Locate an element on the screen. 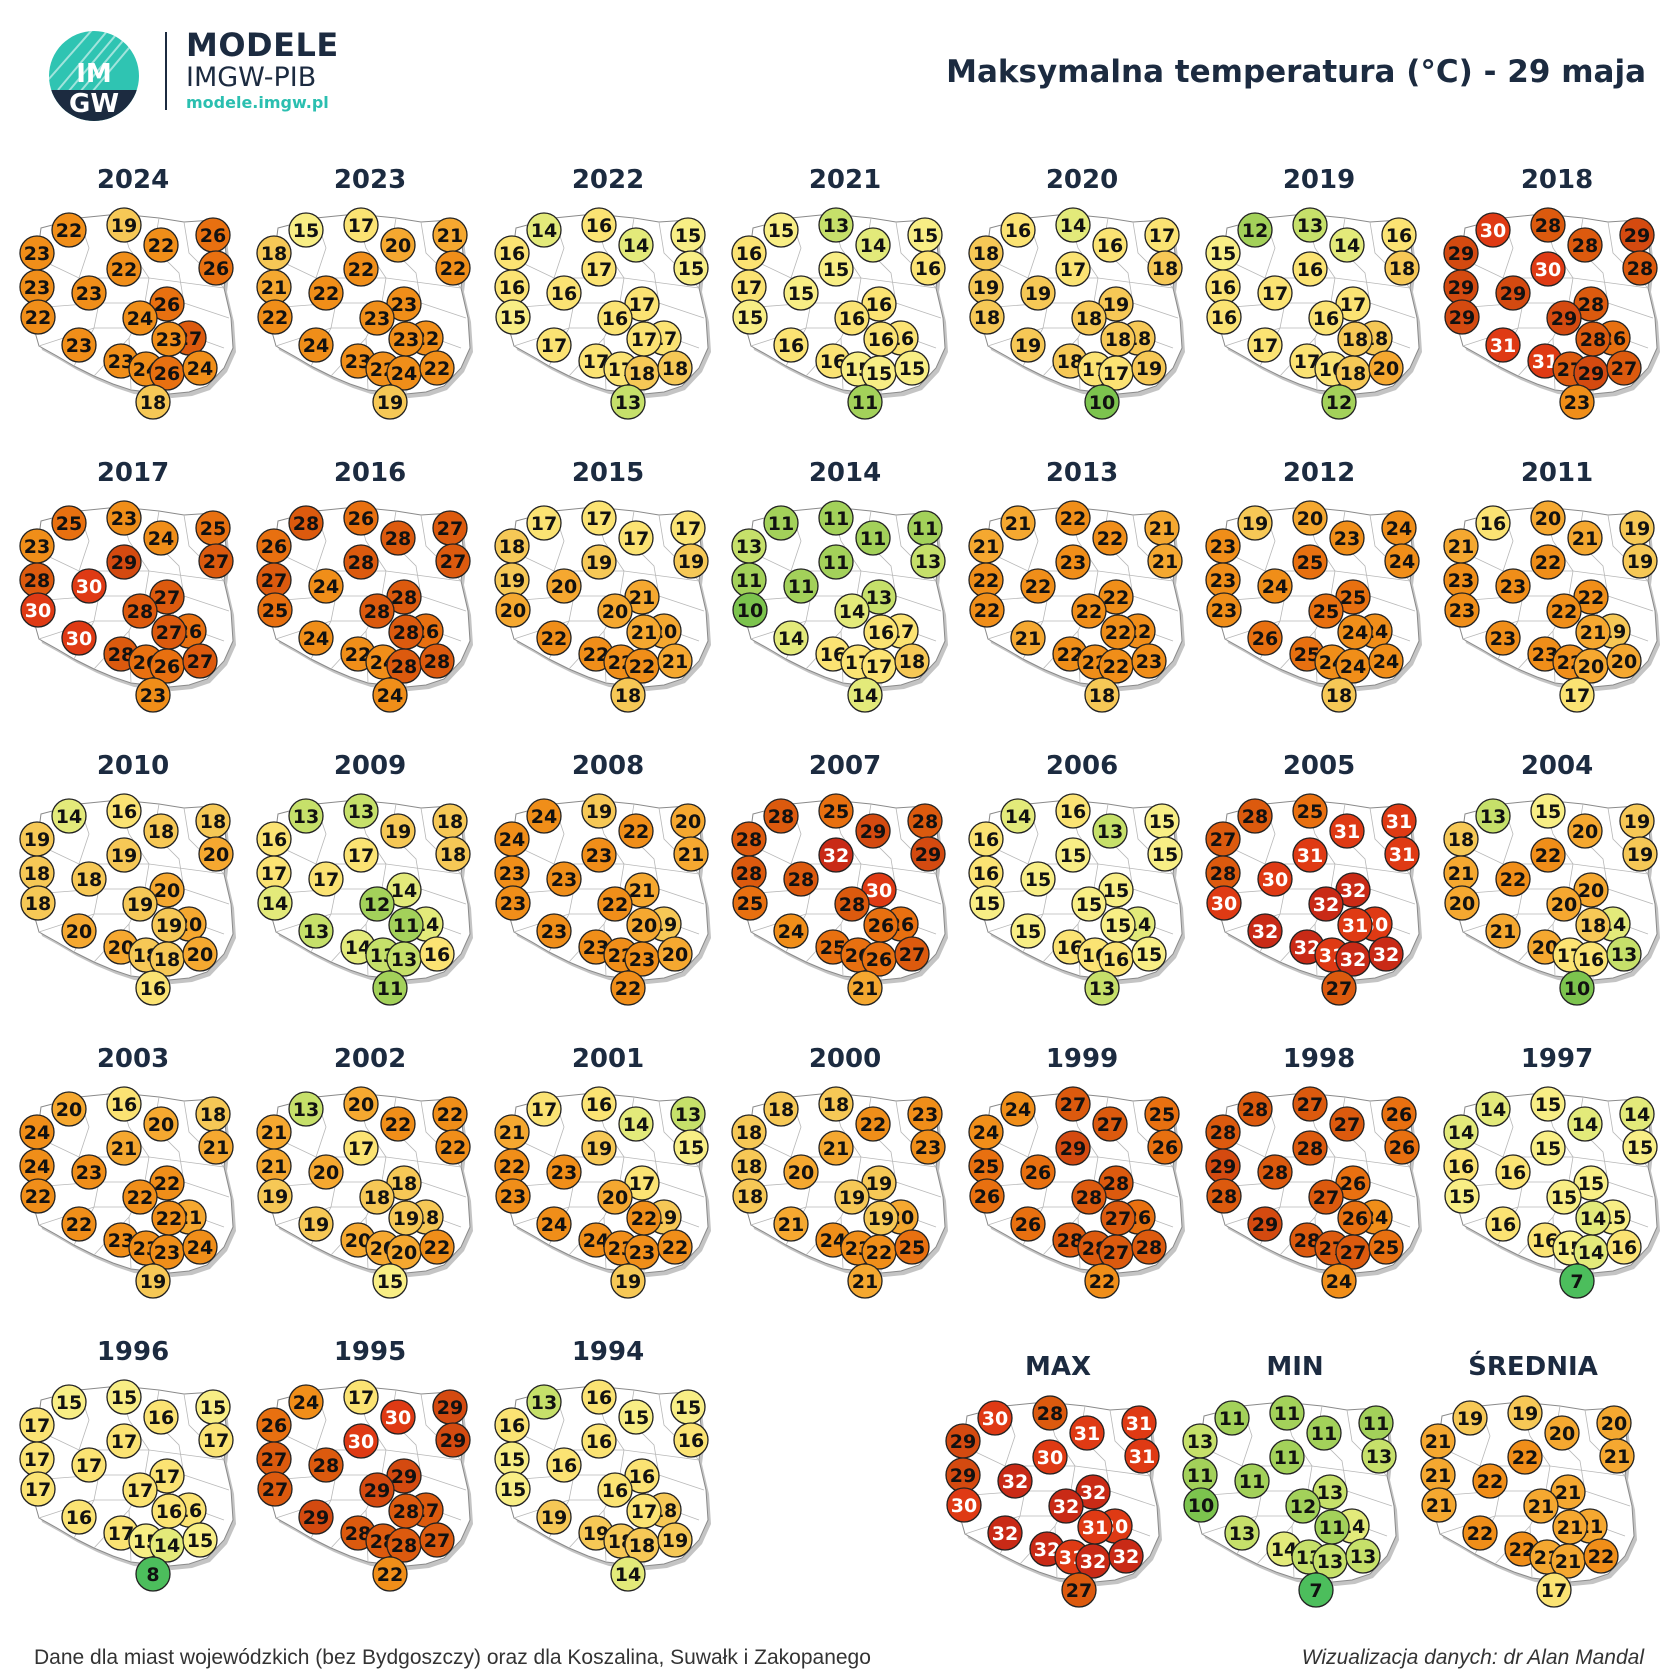 The image size is (1680, 1680). station-value-label: 7 is located at coordinates (1315, 1591).